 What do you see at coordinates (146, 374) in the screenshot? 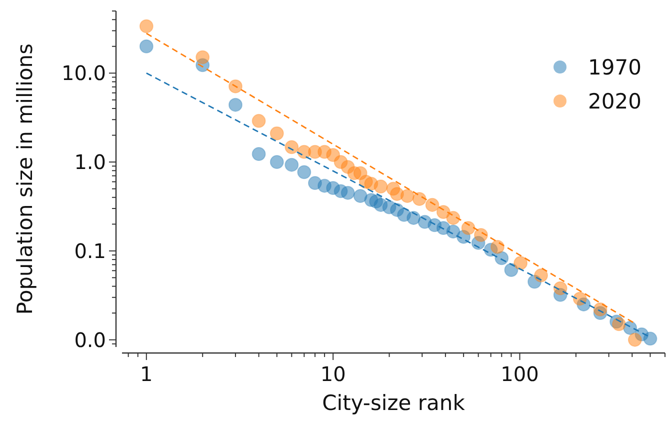
I see `x-tick-label: 1` at bounding box center [146, 374].